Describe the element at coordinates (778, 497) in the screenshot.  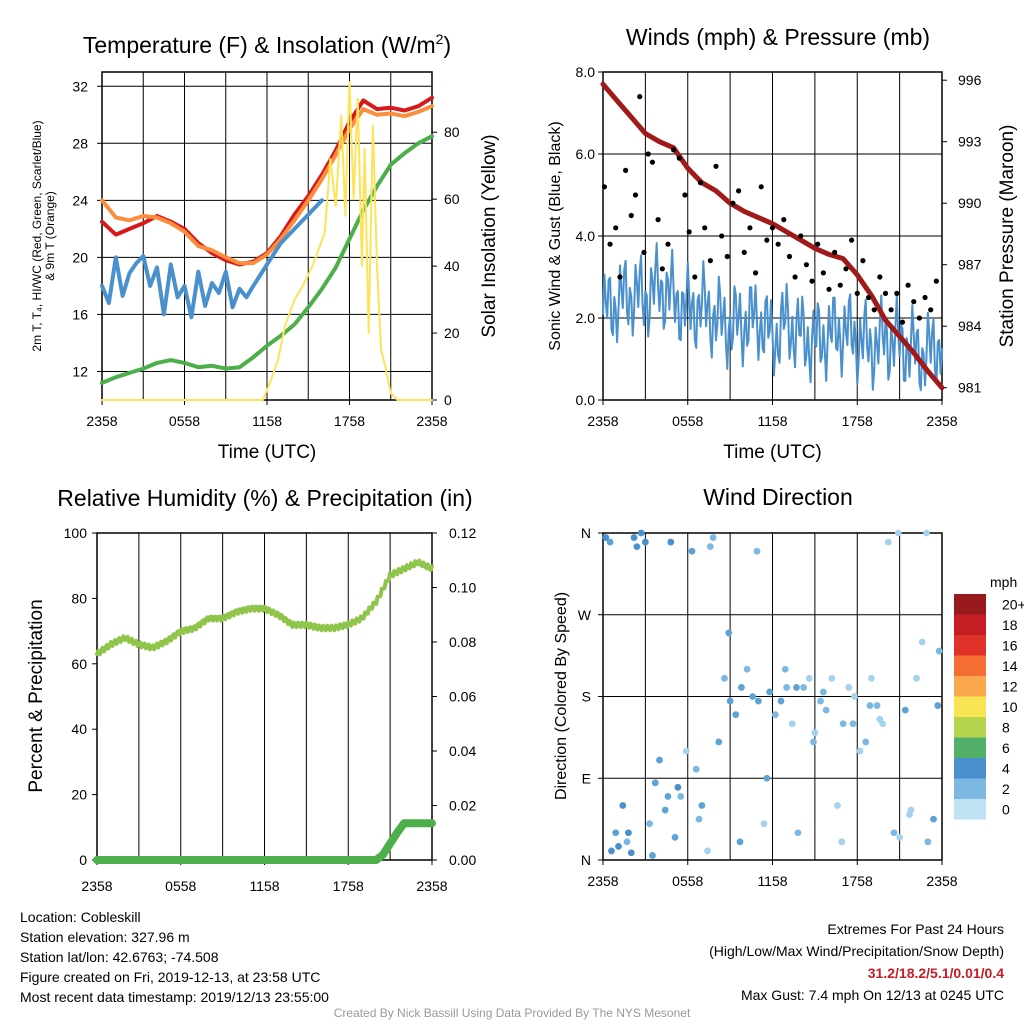
I see `panel-title: Wind Direction` at that location.